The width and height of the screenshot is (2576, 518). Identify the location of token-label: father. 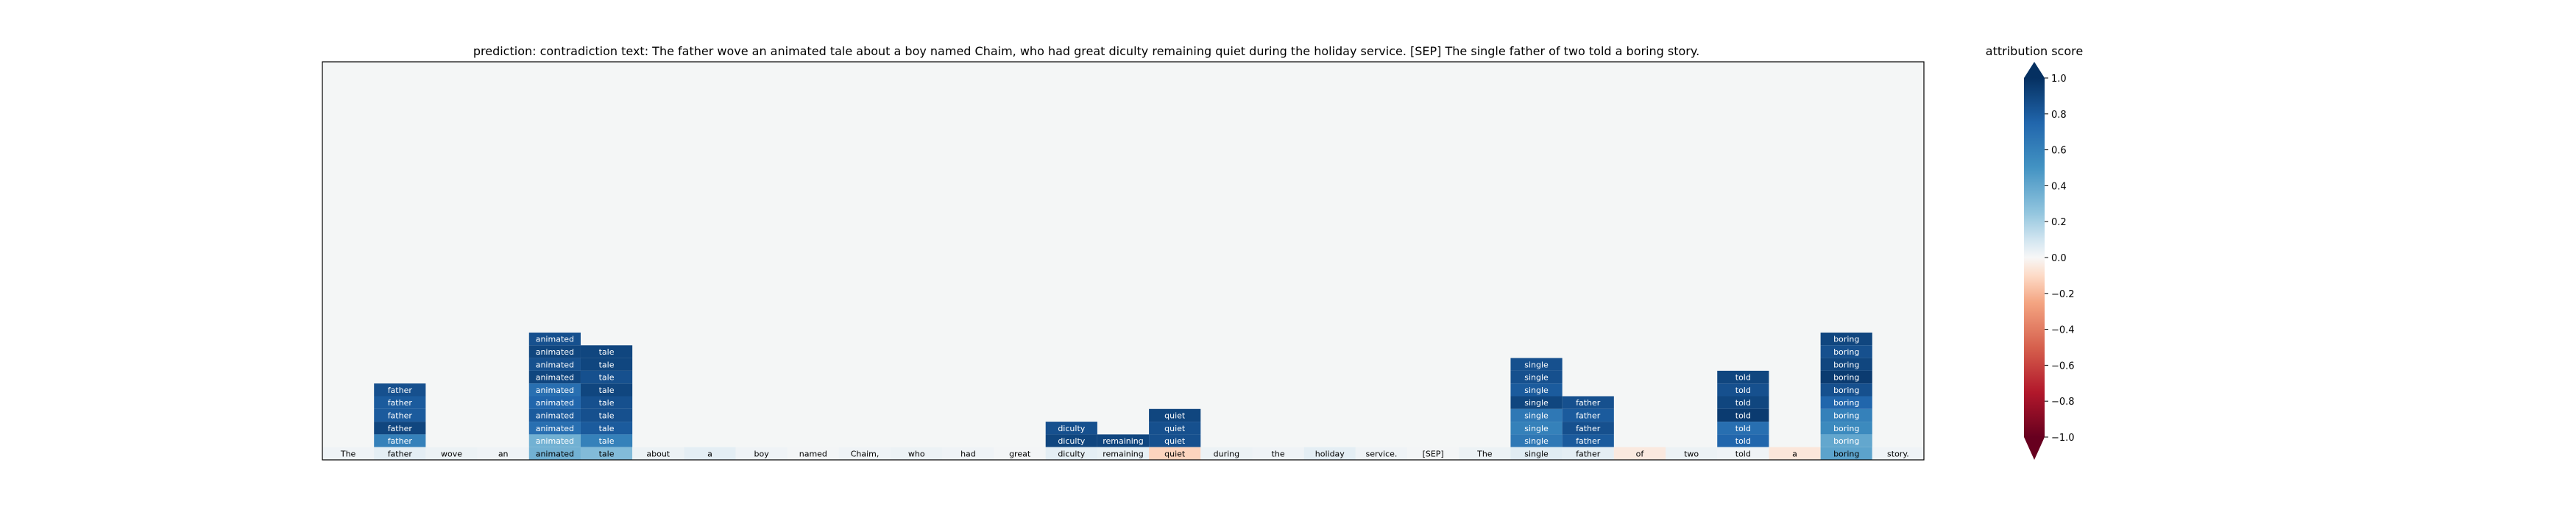
(401, 453).